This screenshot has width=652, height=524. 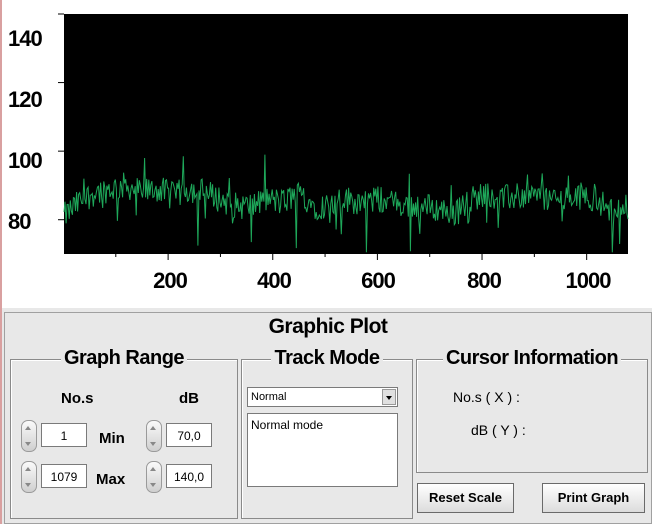 I want to click on cursor-x-label: No.s ( X ) :, so click(x=486, y=397).